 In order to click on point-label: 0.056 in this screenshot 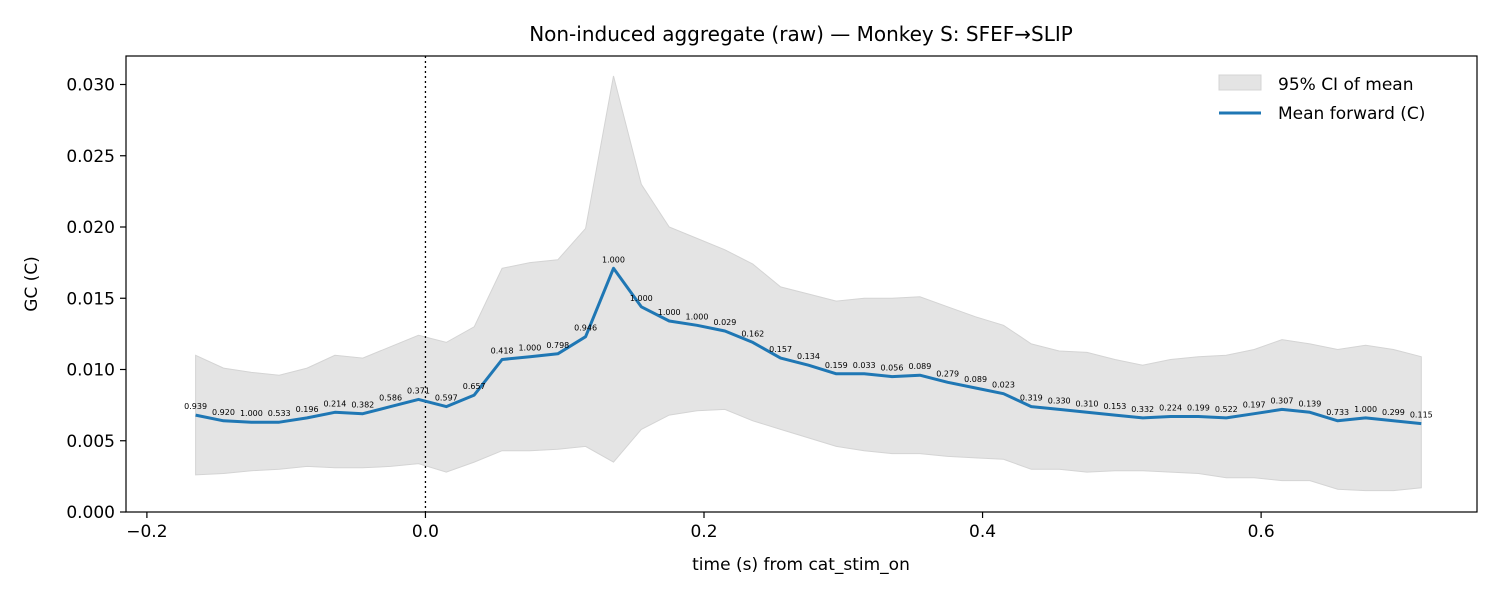, I will do `click(892, 368)`.